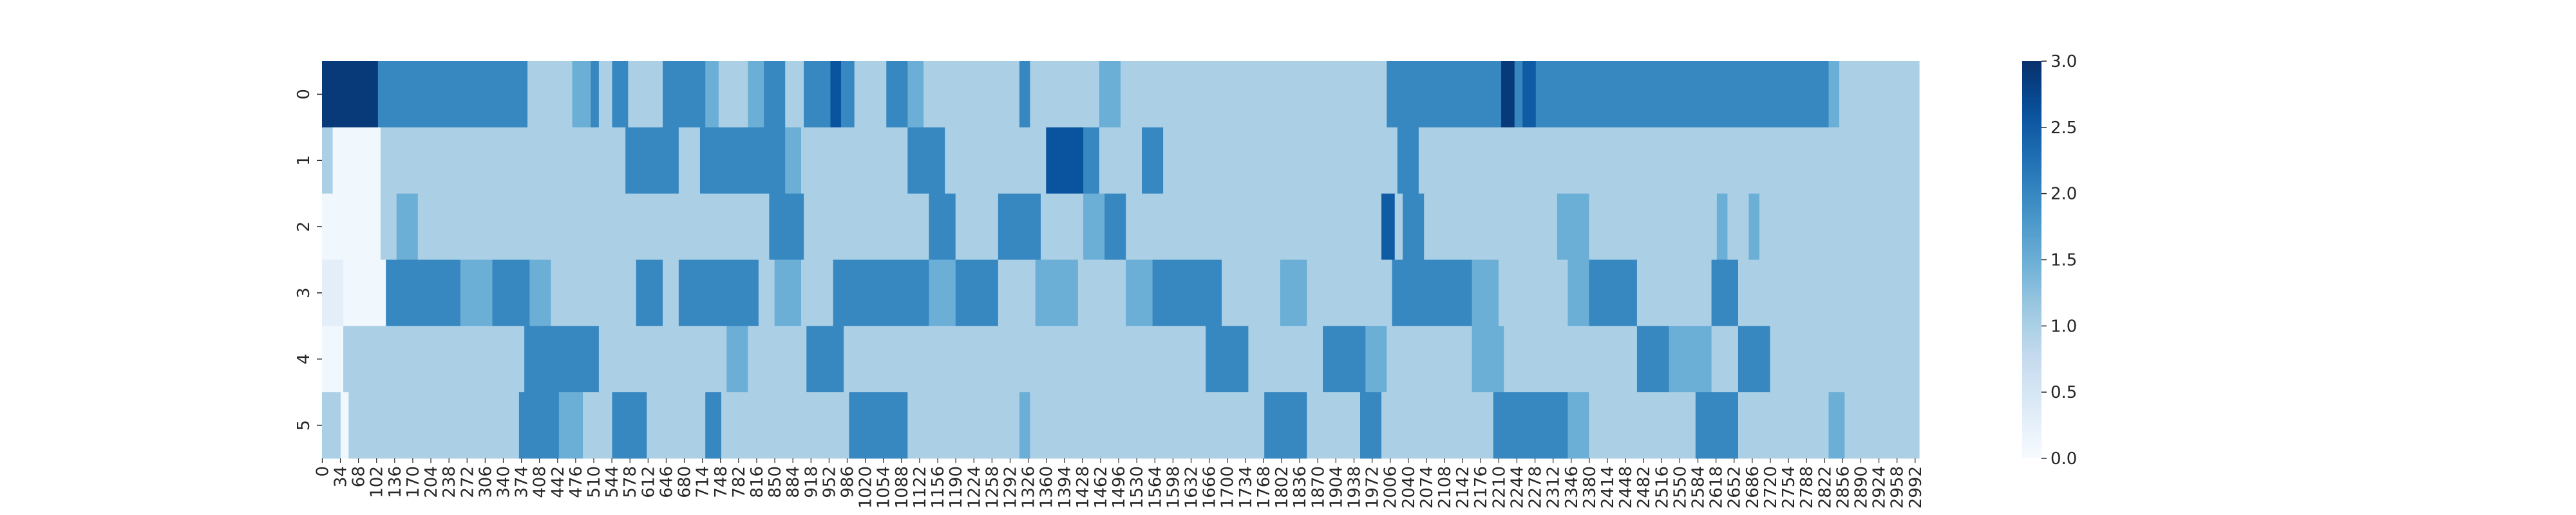 This screenshot has height=515, width=2576. What do you see at coordinates (1590, 487) in the screenshot?
I see `x-tick-label: 2380` at bounding box center [1590, 487].